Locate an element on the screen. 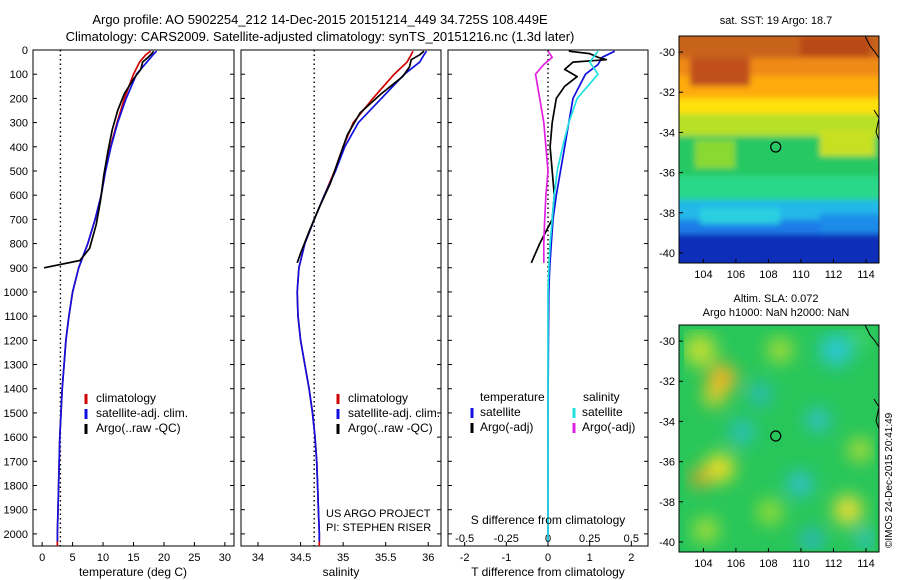 The width and height of the screenshot is (900, 580). temperature-xtick-label: 0 is located at coordinates (42, 558).